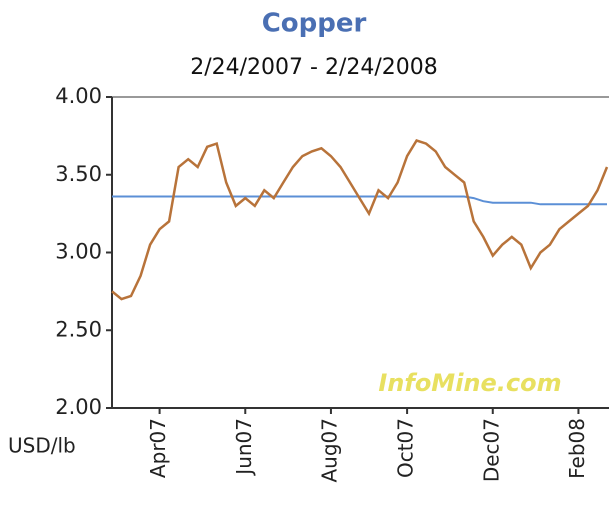 The width and height of the screenshot is (609, 510). Describe the element at coordinates (314, 24) in the screenshot. I see `chart-title: Copper` at that location.